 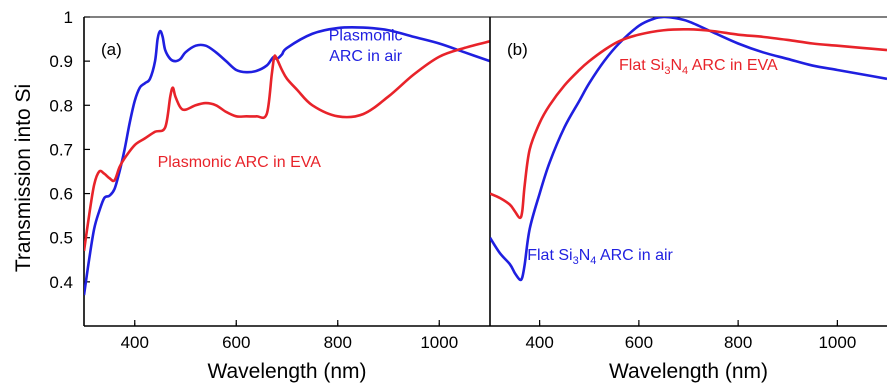 I want to click on y-tick-label: 0.9, so click(x=61, y=61).